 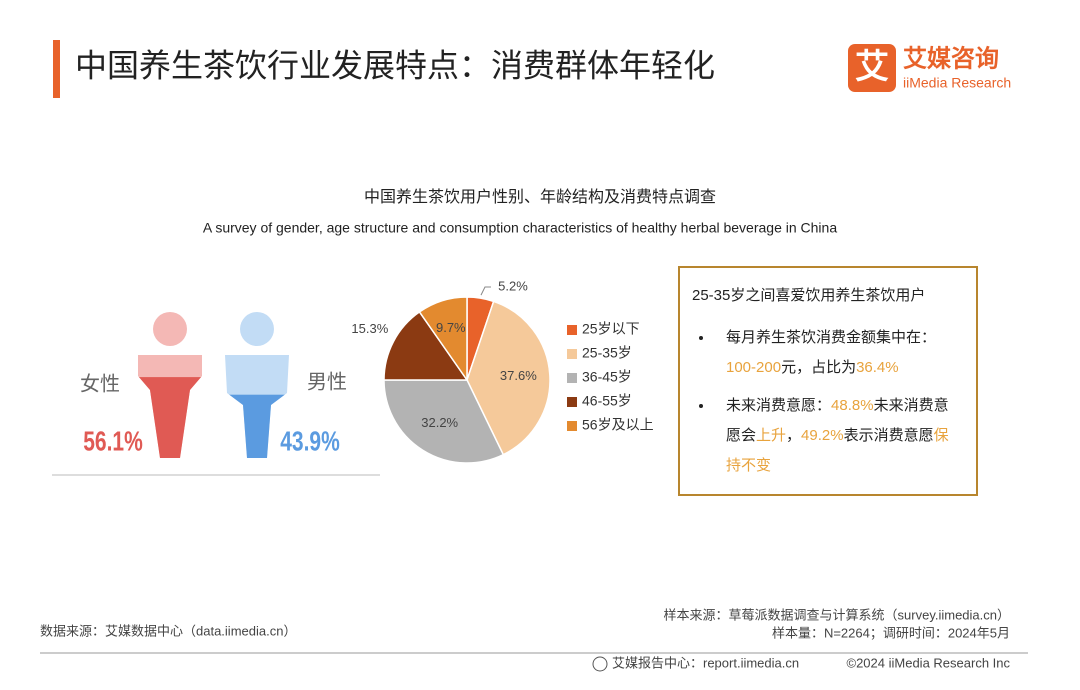 I want to click on pie-value-label: 37.6%, so click(x=518, y=375).